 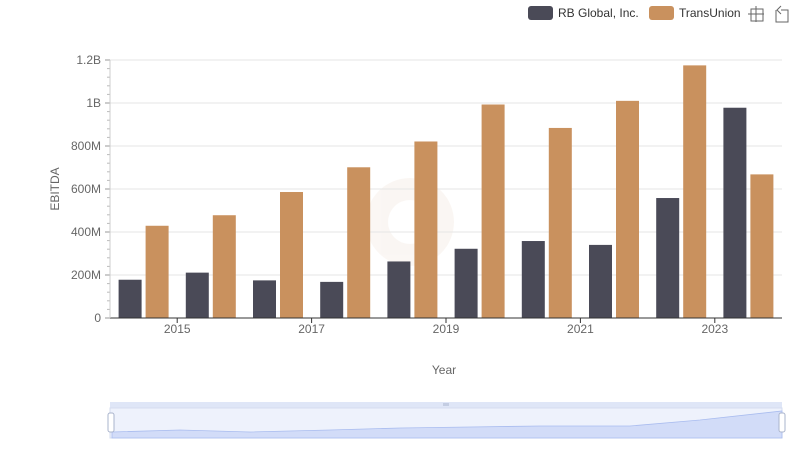 What do you see at coordinates (88, 60) in the screenshot?
I see `y-tick-label: 1.2B` at bounding box center [88, 60].